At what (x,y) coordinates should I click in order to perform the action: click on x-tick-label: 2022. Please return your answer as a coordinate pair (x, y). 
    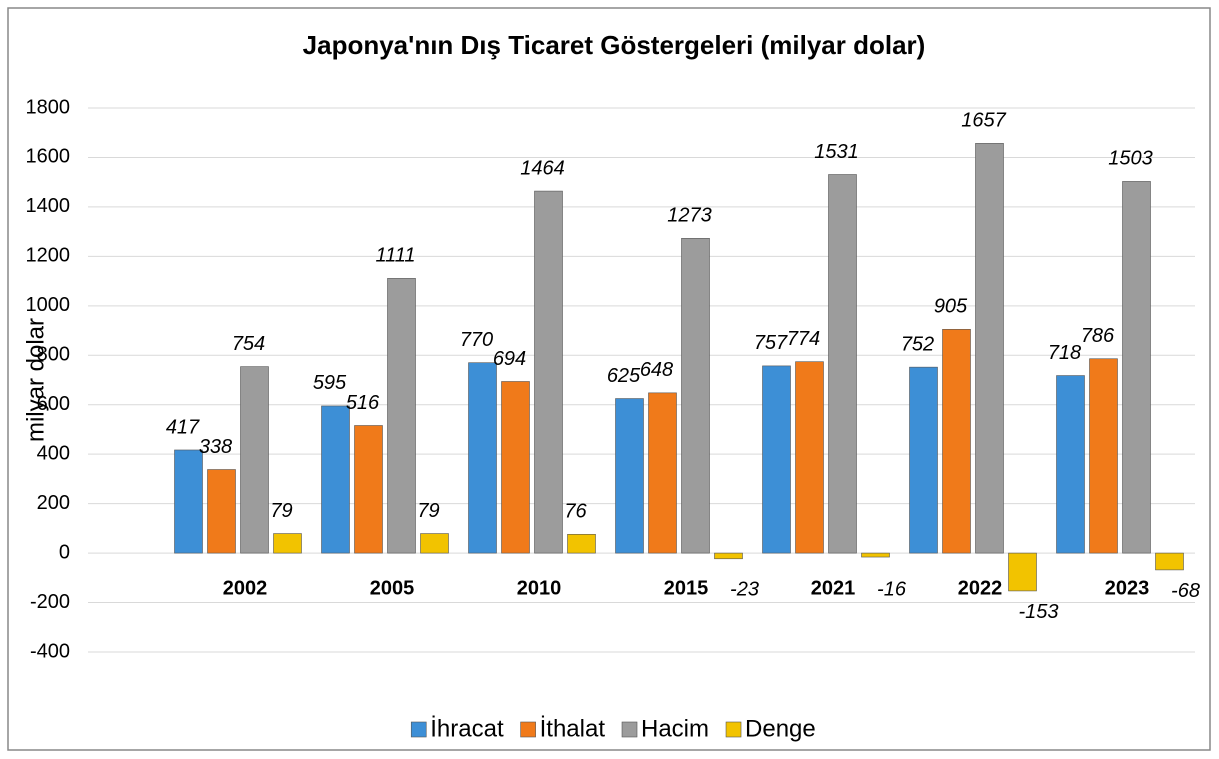
    Looking at the image, I should click on (980, 588).